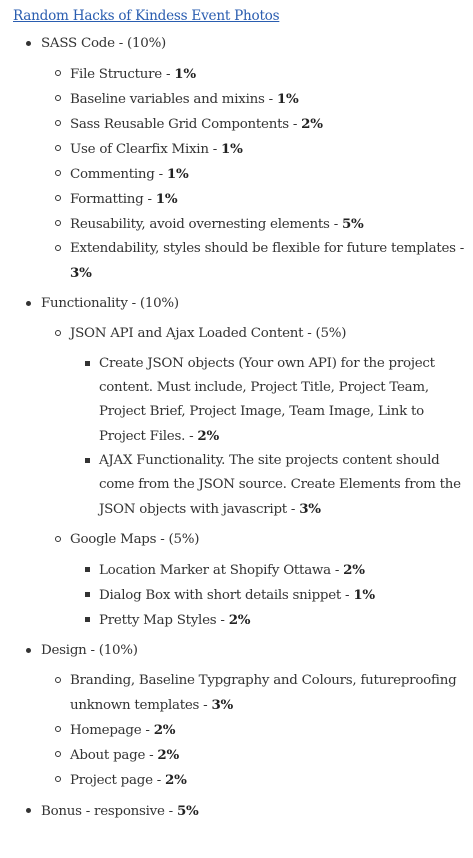 The width and height of the screenshot is (473, 858). What do you see at coordinates (200, 224) in the screenshot?
I see `item-text: Reusability, avoid overnesting elements` at bounding box center [200, 224].